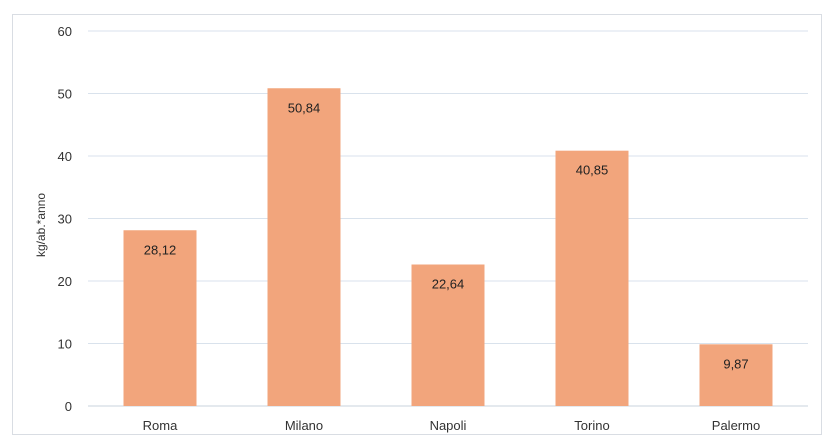 This screenshot has width=827, height=439. I want to click on y-axis-ticks: 0 10 20 30 40 50 60, so click(65, 219).